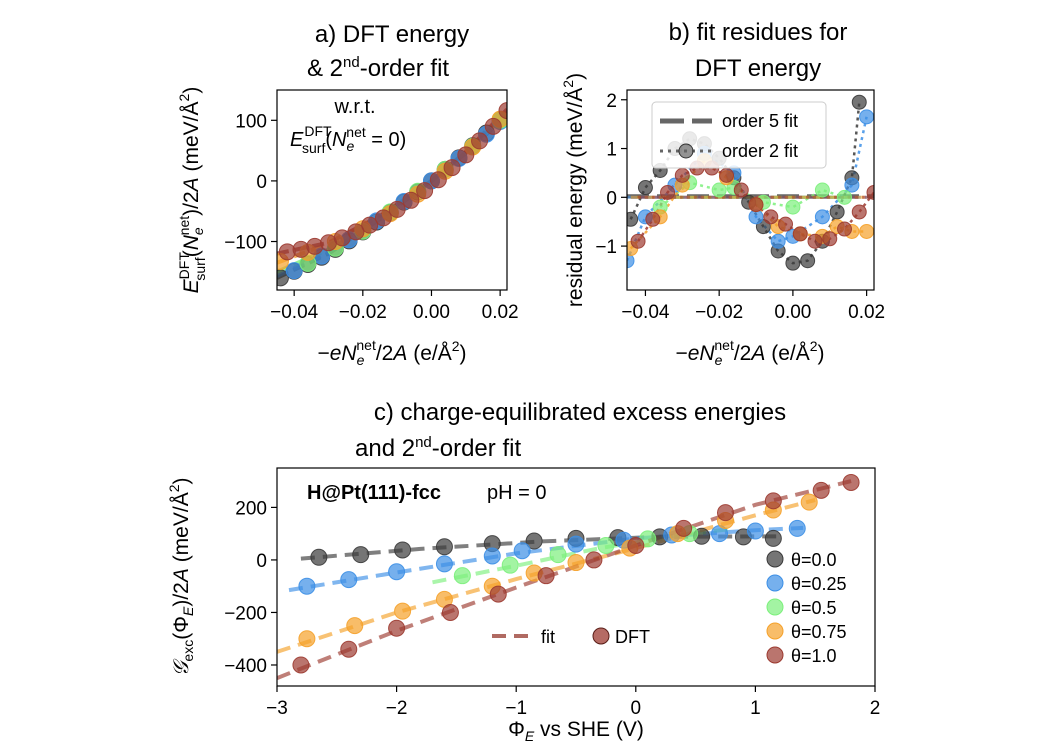  Describe the element at coordinates (251, 508) in the screenshot. I see `y-tick-label: 200` at that location.